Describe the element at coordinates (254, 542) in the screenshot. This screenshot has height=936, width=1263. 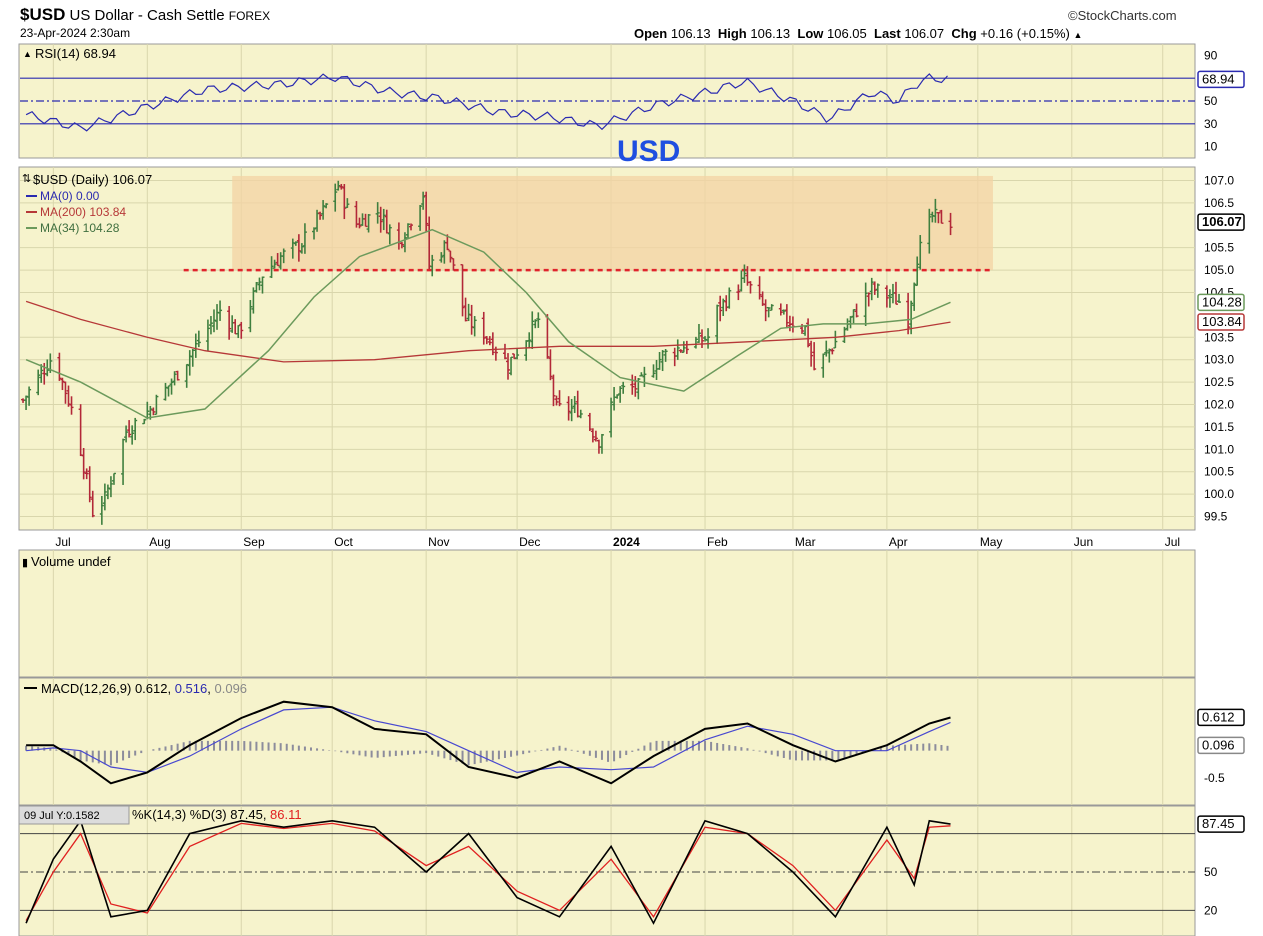
I see `x-tick-label: Sep` at that location.